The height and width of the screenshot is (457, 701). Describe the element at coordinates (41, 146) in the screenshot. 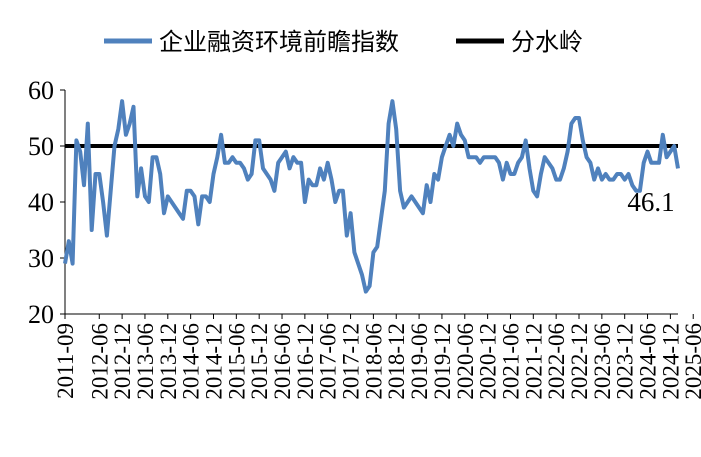

I see `y-tick-label: 50` at that location.